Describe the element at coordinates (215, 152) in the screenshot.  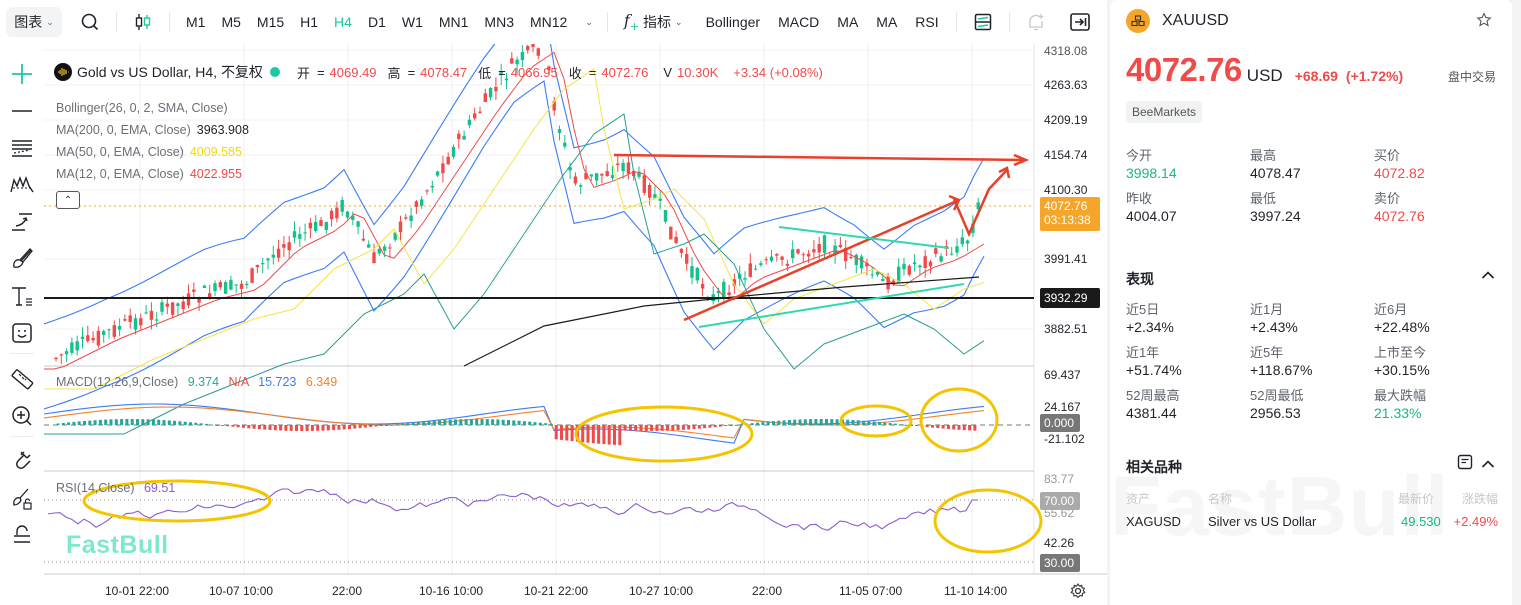
I see `ma50-value: 4009.585` at that location.